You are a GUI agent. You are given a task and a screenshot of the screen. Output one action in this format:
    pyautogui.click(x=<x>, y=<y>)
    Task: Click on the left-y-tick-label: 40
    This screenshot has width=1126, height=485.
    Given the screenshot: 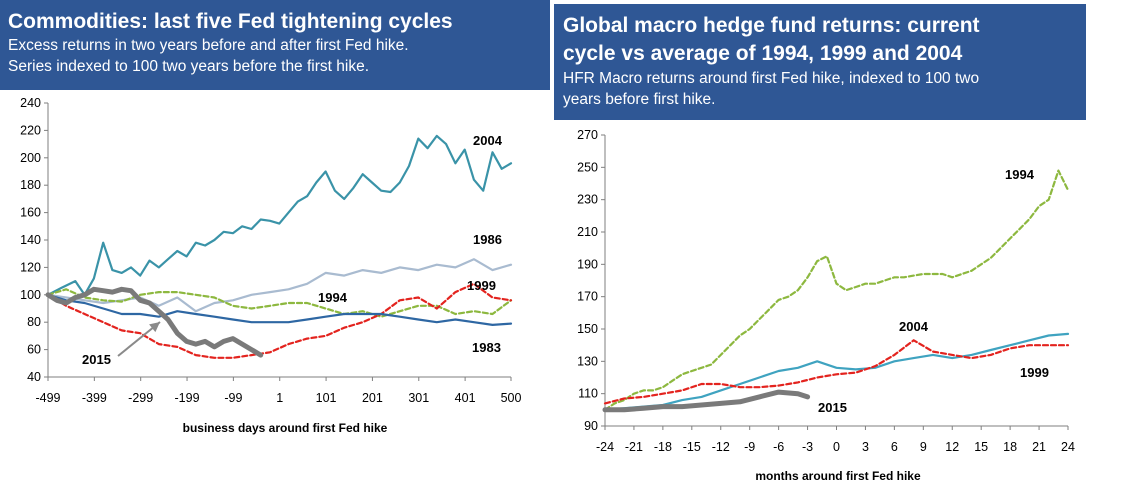 What is the action you would take?
    pyautogui.click(x=34, y=377)
    